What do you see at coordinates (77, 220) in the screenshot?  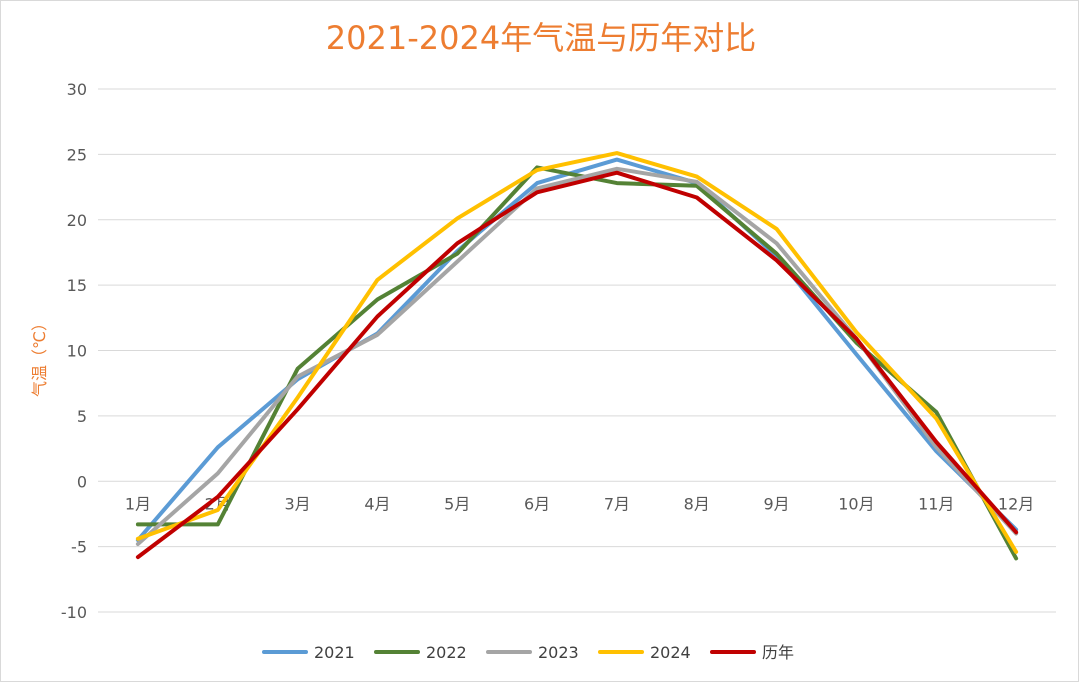 I see `y-tick-label: 20` at bounding box center [77, 220].